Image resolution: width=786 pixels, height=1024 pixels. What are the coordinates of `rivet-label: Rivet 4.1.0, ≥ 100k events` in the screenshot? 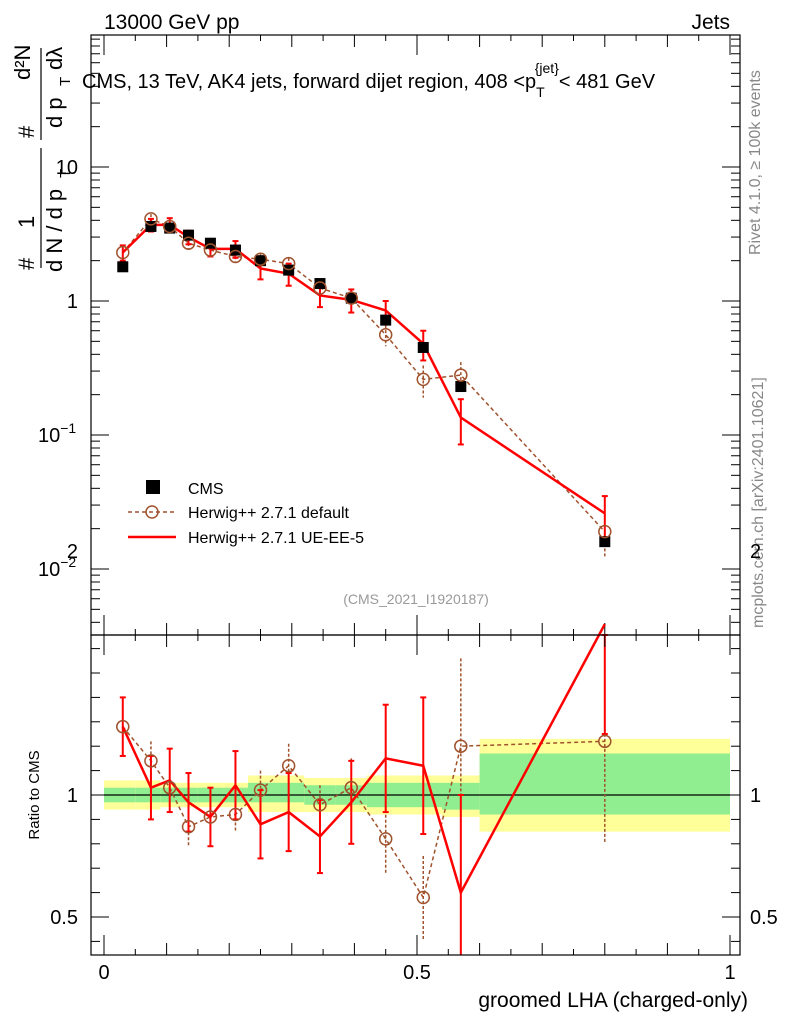 It's located at (755, 162).